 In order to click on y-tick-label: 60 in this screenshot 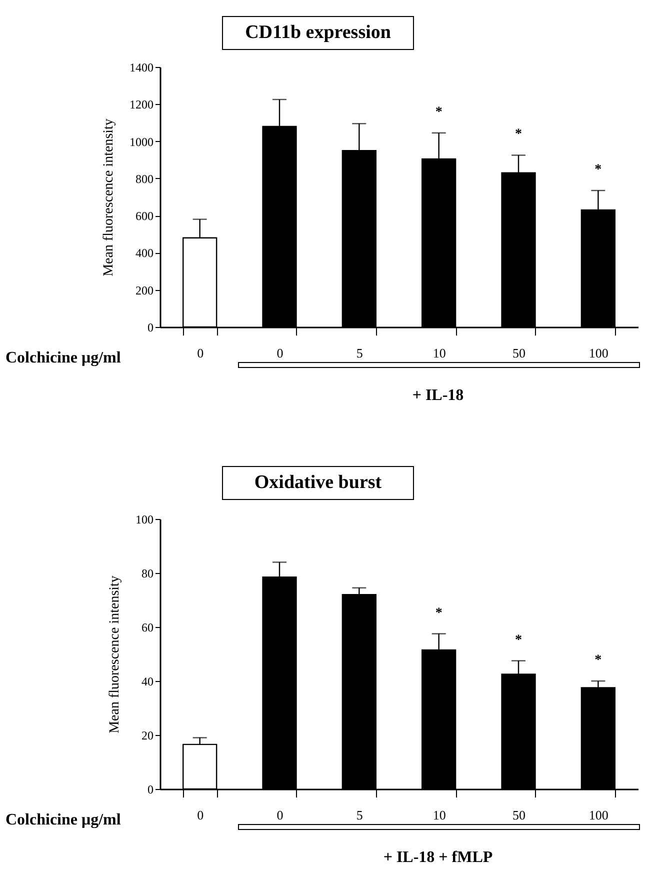, I will do `click(148, 627)`.